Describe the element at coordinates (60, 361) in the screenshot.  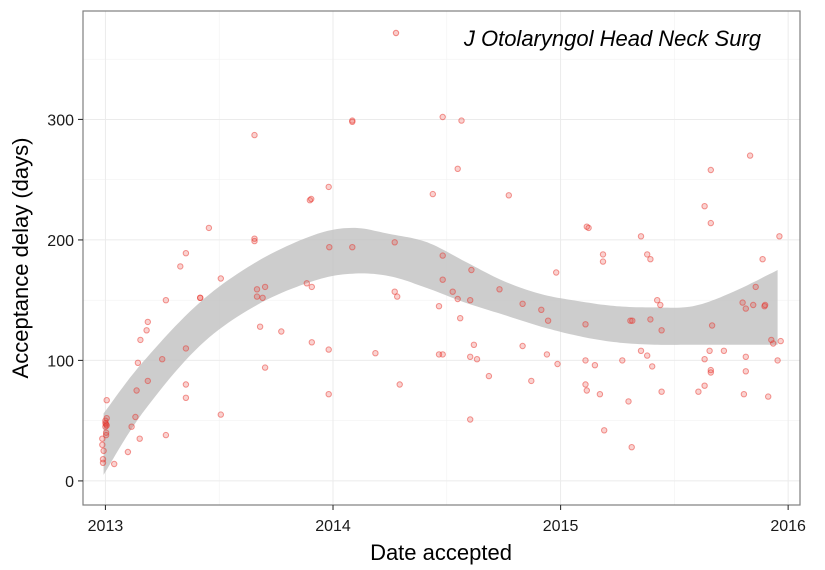
I see `y-tick-label: 100` at that location.